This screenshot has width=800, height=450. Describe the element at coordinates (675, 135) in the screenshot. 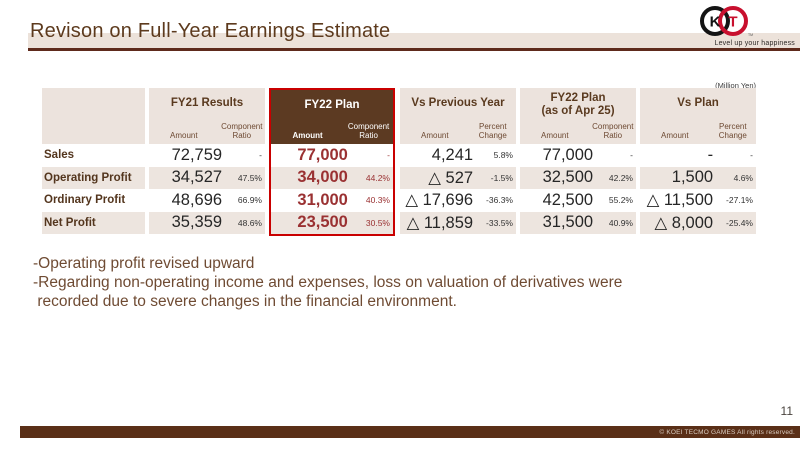

I see `vsplan-sub-amount: Amount` at that location.